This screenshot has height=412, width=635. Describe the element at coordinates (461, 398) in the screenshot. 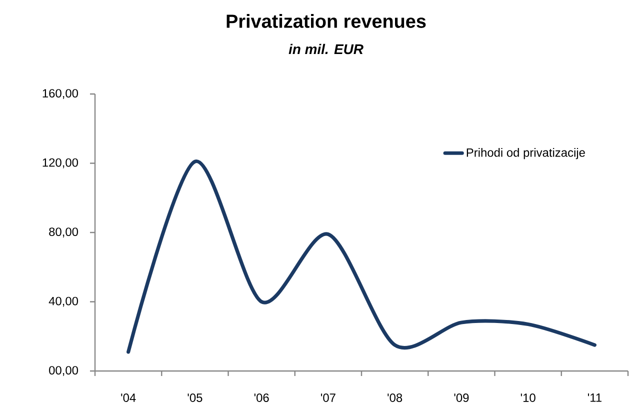

I see `x-tick-label: '09` at that location.